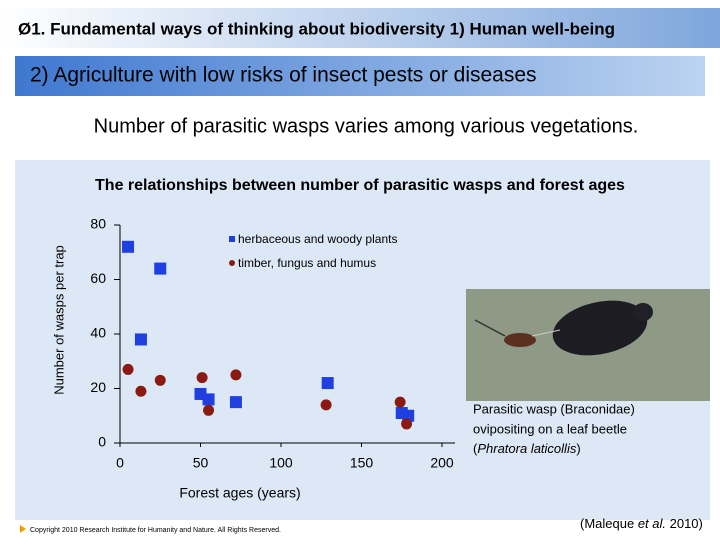  What do you see at coordinates (281, 463) in the screenshot?
I see `x-tick-label: 100` at bounding box center [281, 463].